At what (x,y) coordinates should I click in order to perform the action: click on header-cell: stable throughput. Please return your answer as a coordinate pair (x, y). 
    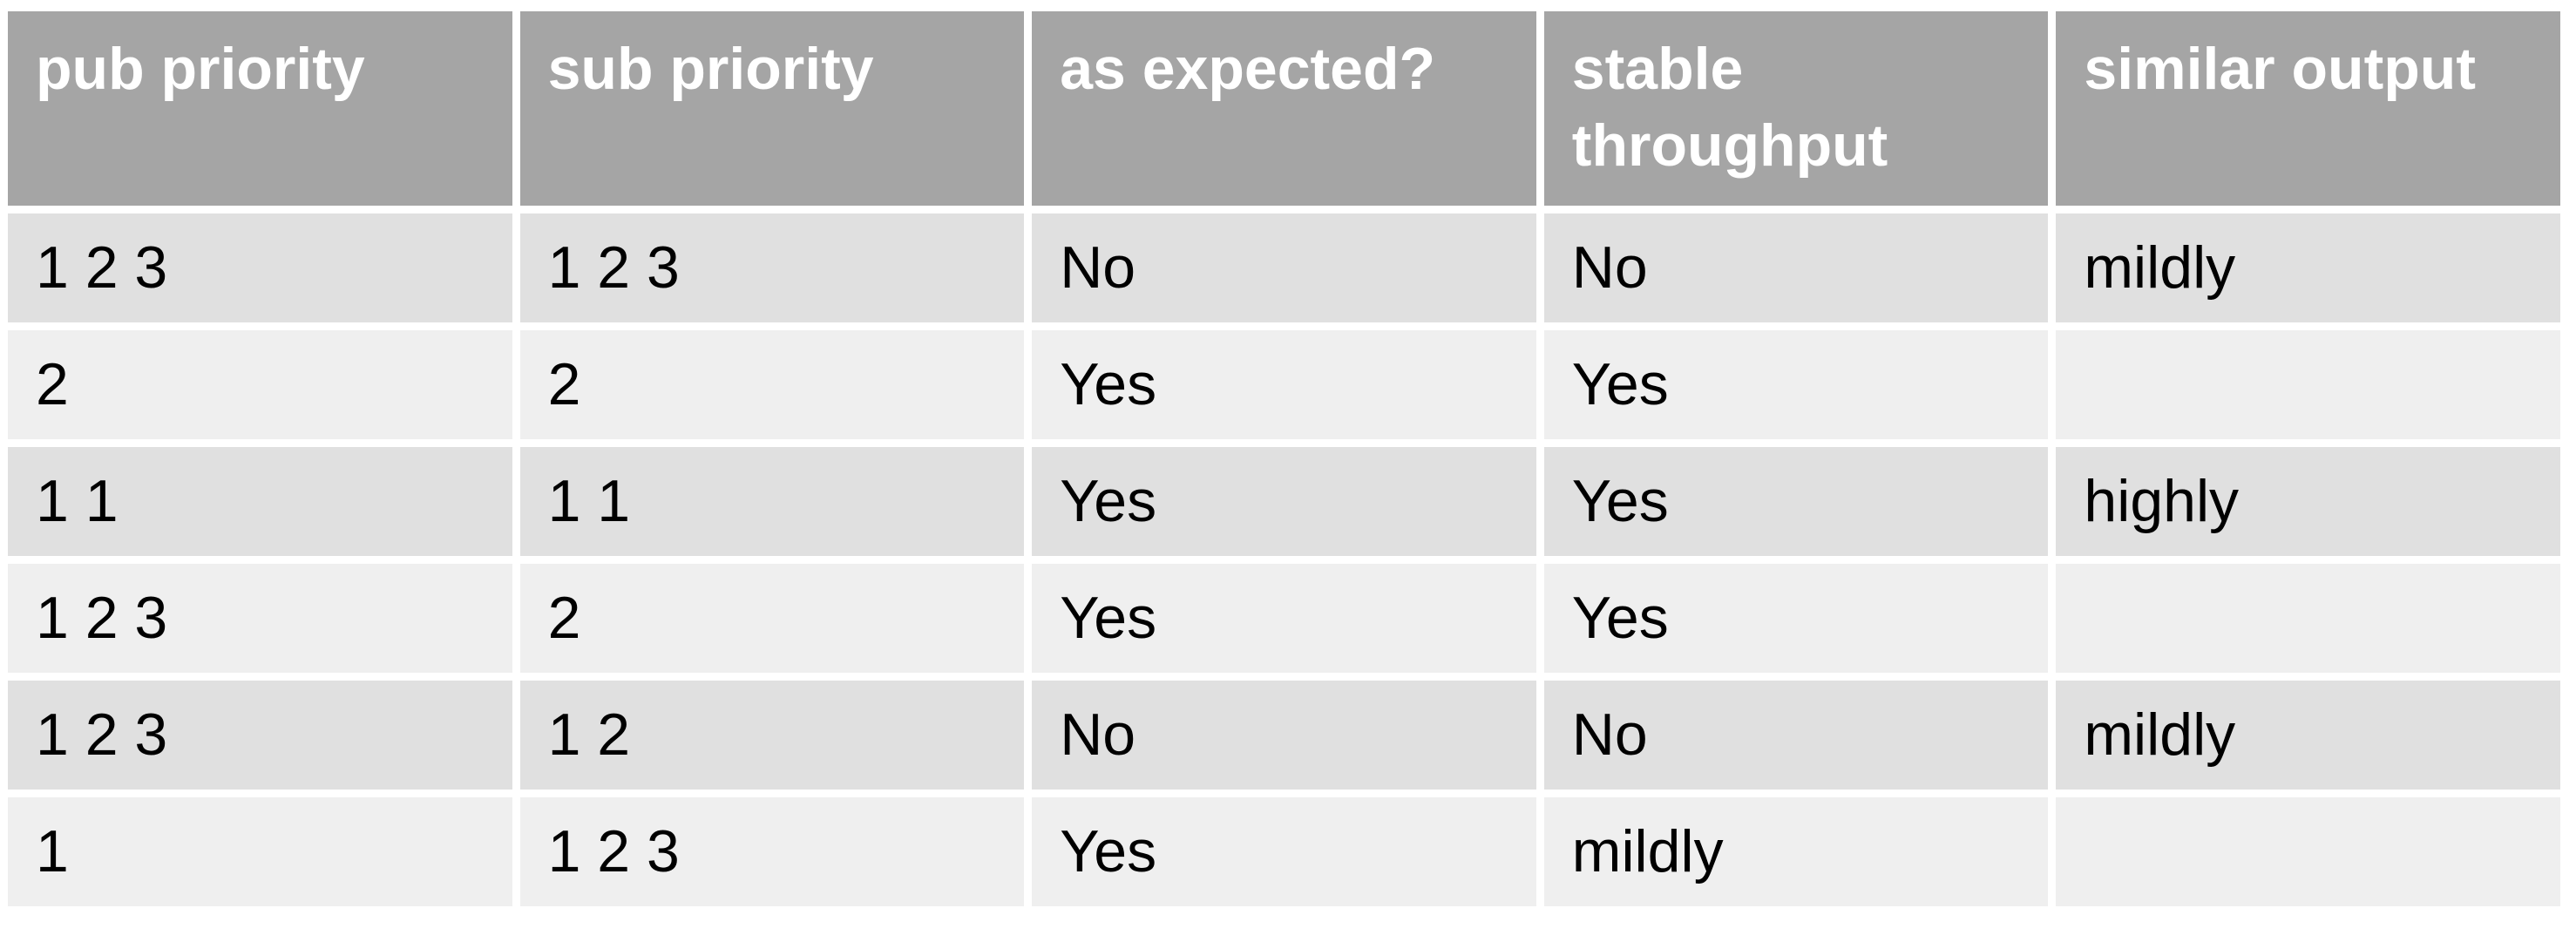
    Looking at the image, I should click on (1796, 108).